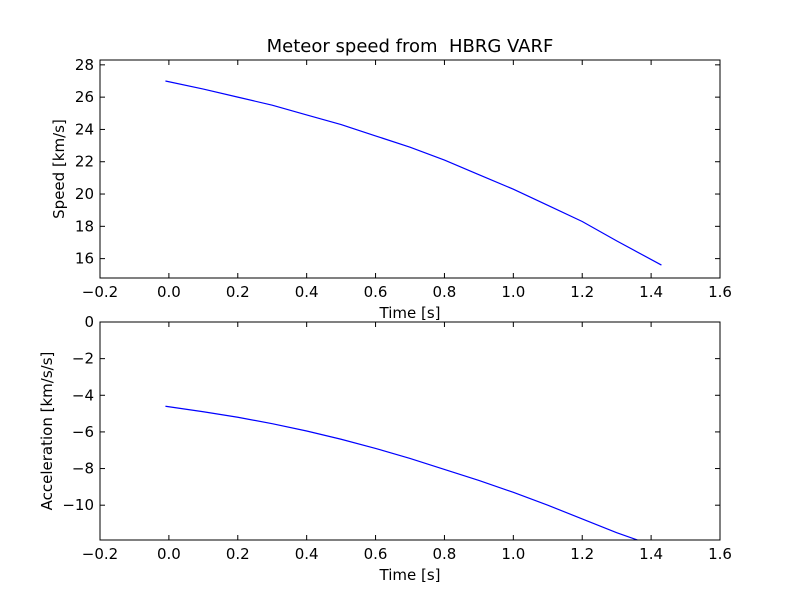  What do you see at coordinates (84, 129) in the screenshot?
I see `y-tick-label: 24` at bounding box center [84, 129].